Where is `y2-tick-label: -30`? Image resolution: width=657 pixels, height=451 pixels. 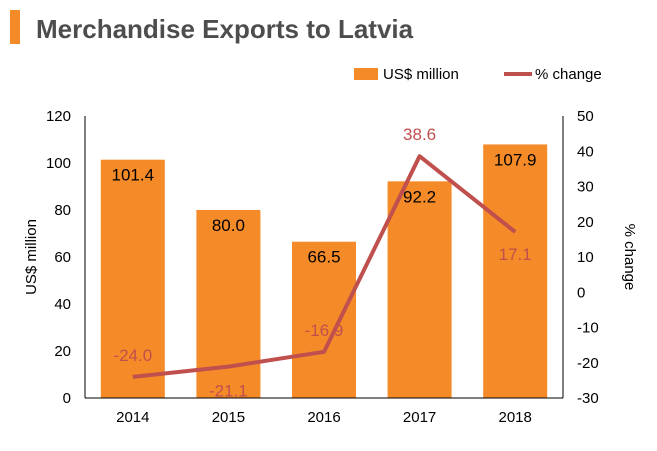
y2-tick-label: -30 is located at coordinates (588, 398).